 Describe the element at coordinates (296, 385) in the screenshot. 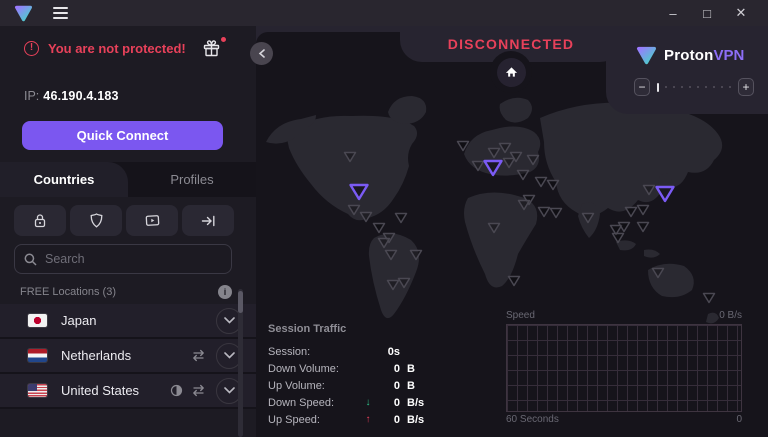

I see `traffic-label: Up Volume:` at that location.